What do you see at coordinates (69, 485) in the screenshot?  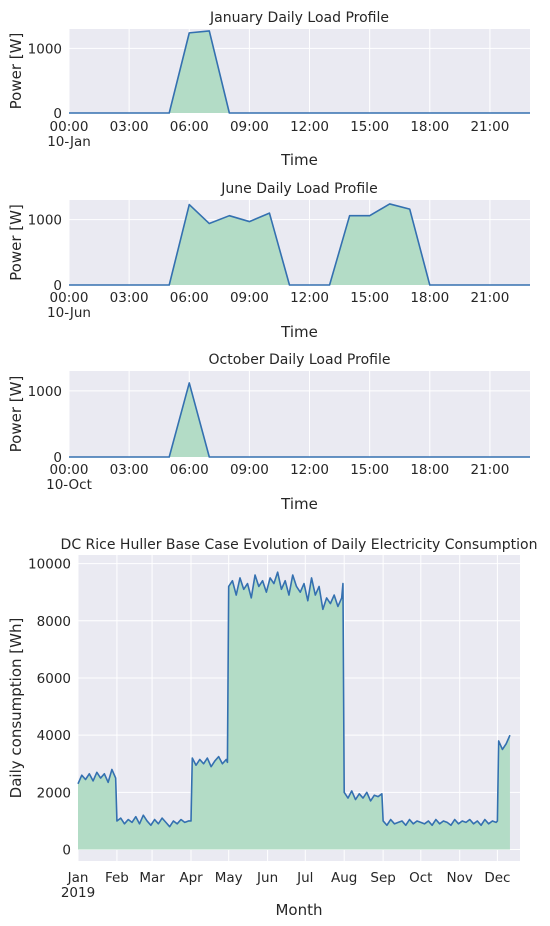 I see `x-tick-sublabel: 10-Oct` at bounding box center [69, 485].